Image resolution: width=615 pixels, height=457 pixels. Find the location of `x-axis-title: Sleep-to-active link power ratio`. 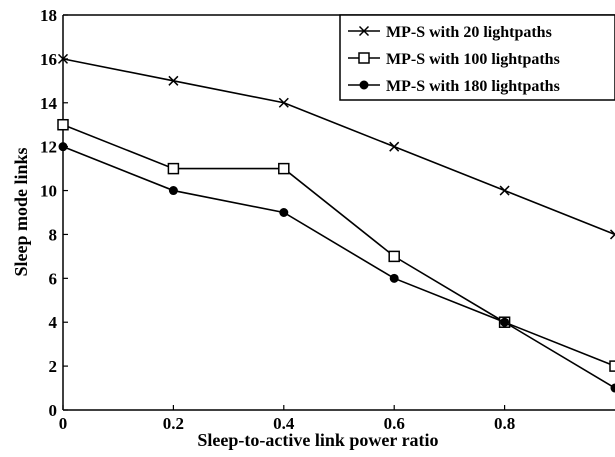

x-axis-title: Sleep-to-active link power ratio is located at coordinates (317, 440).